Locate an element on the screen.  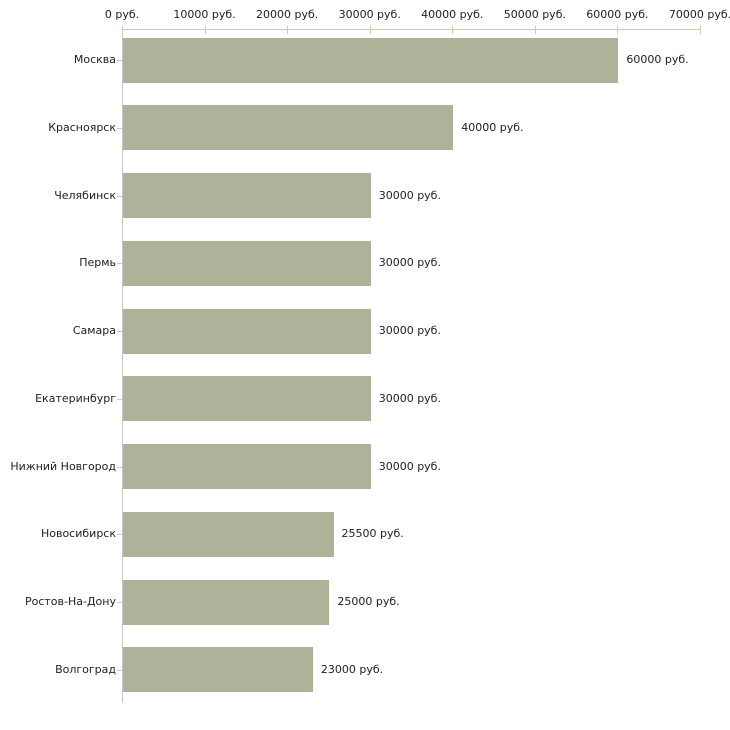
category-label: Екатеринбург is located at coordinates (75, 398).